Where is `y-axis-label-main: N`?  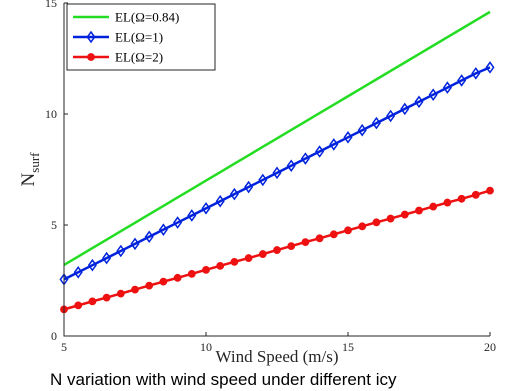
y-axis-label-main: N is located at coordinates (28, 179).